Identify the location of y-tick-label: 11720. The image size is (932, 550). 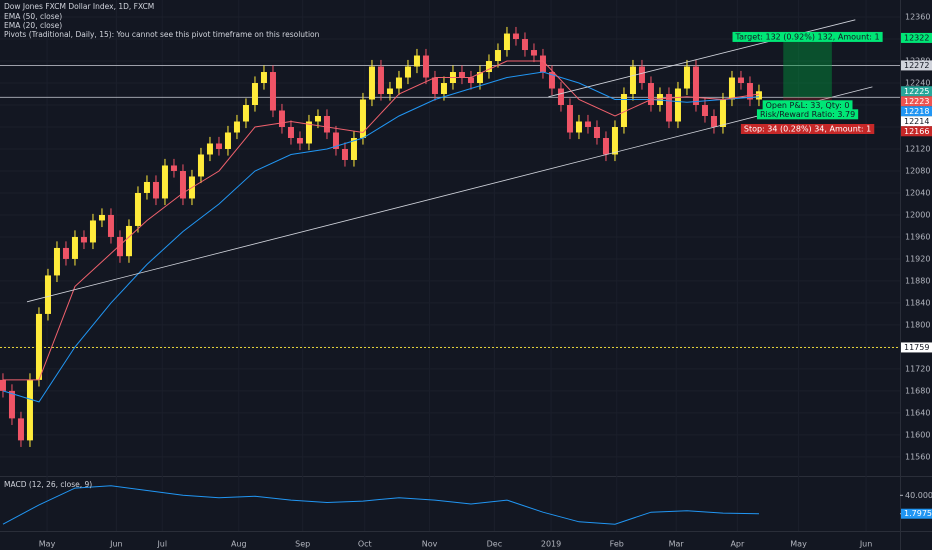
(917, 368).